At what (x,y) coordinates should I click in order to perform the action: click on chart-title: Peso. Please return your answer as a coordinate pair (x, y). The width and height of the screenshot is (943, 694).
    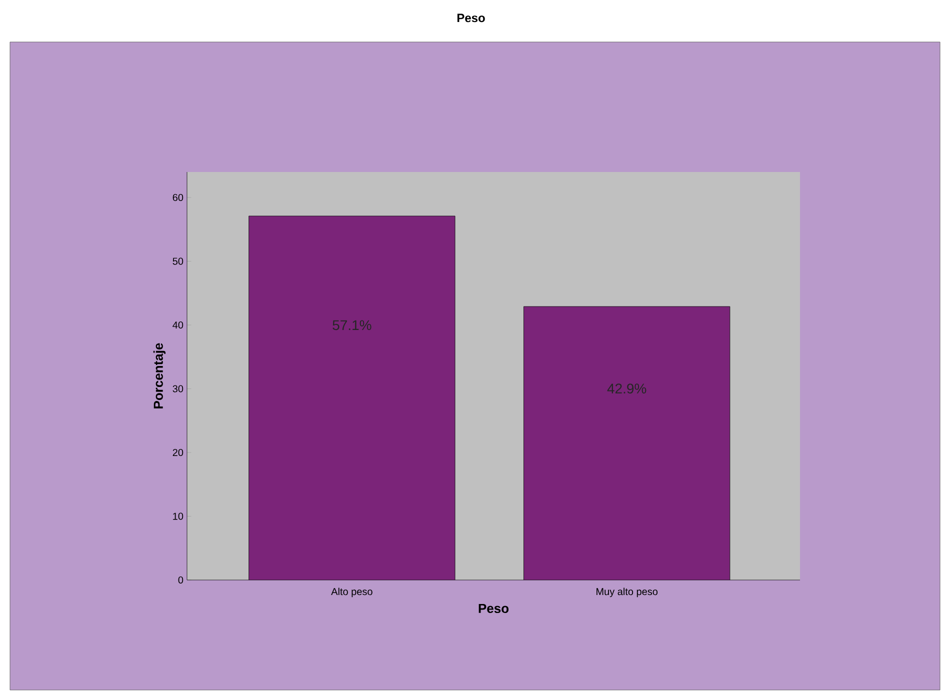
    Looking at the image, I should click on (471, 18).